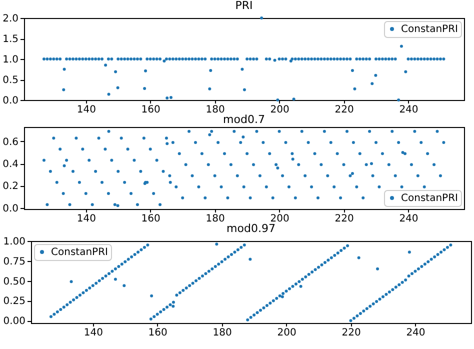  Describe the element at coordinates (10, 186) in the screenshot. I see `y-tick-label: 0.2` at that location.